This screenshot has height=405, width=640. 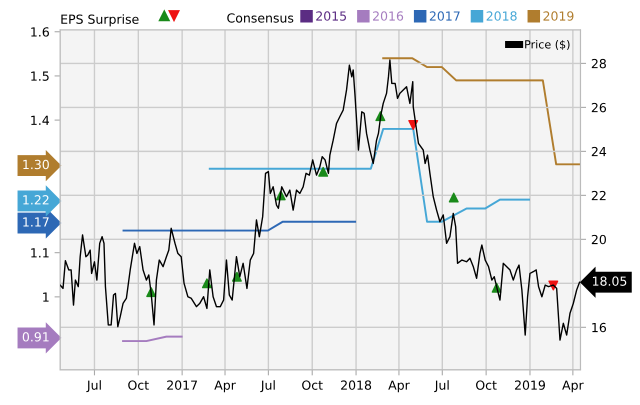 What do you see at coordinates (599, 195) in the screenshot?
I see `y2-tick-label: 22` at bounding box center [599, 195].